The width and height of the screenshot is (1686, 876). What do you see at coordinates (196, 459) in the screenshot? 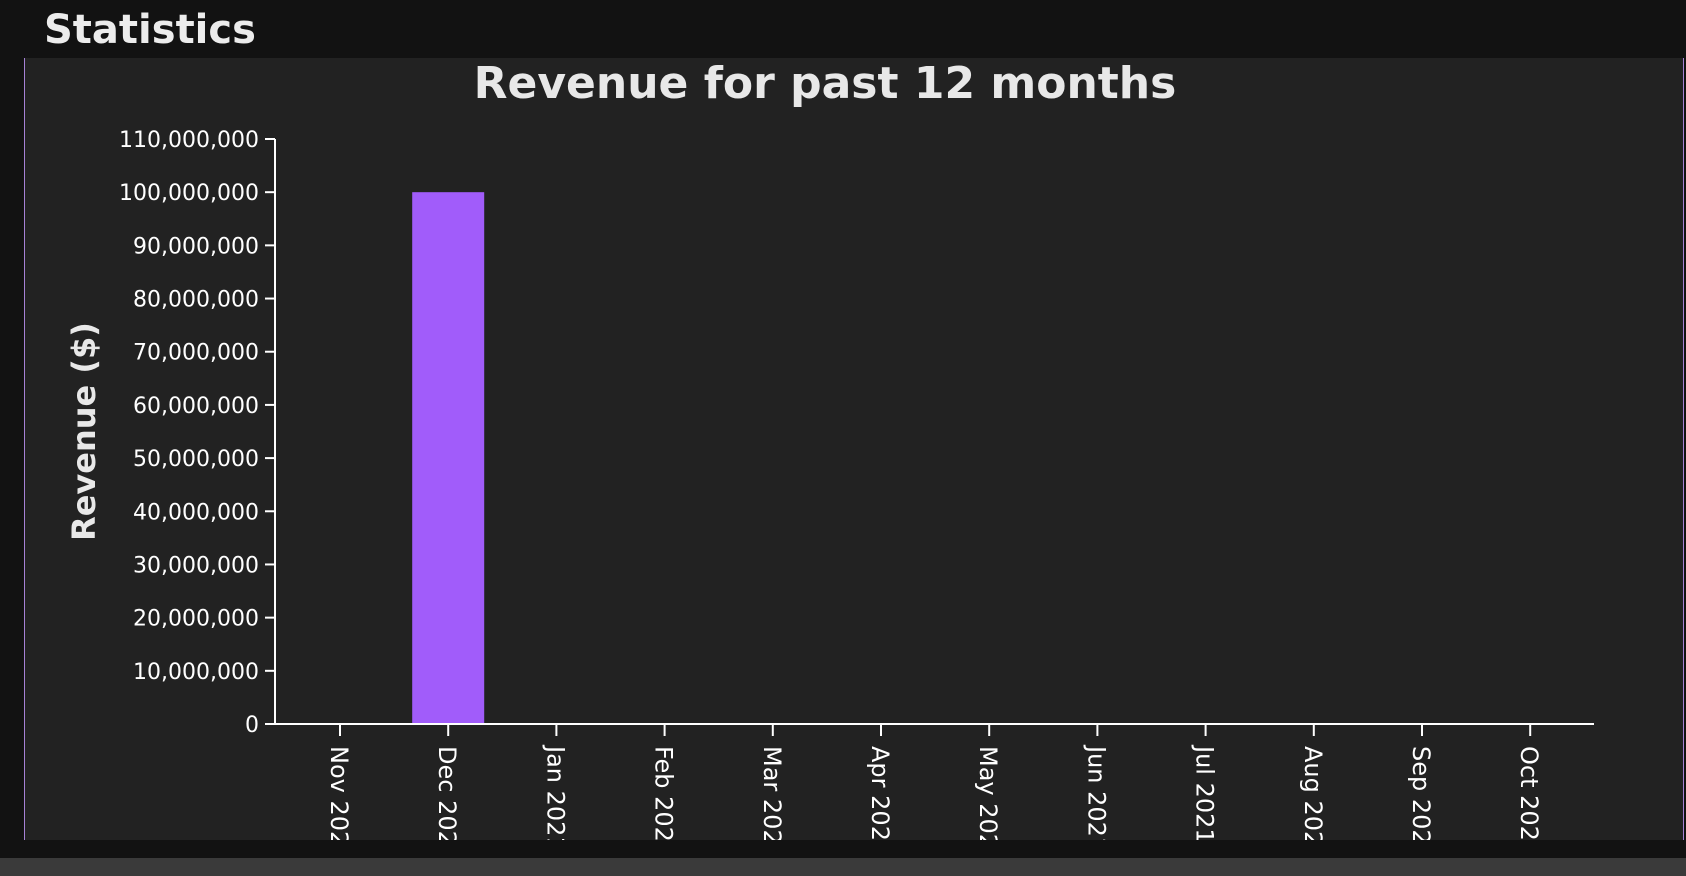
I see `y-tick-label: 50,000,000` at bounding box center [196, 459].